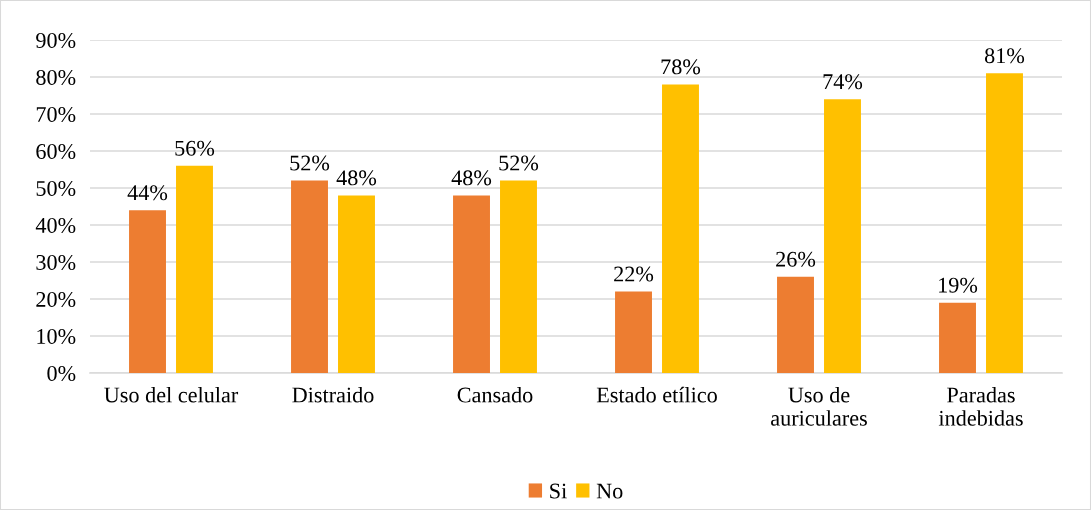 The height and width of the screenshot is (510, 1091). Describe the element at coordinates (55, 225) in the screenshot. I see `y-tick-label: 40%` at that location.